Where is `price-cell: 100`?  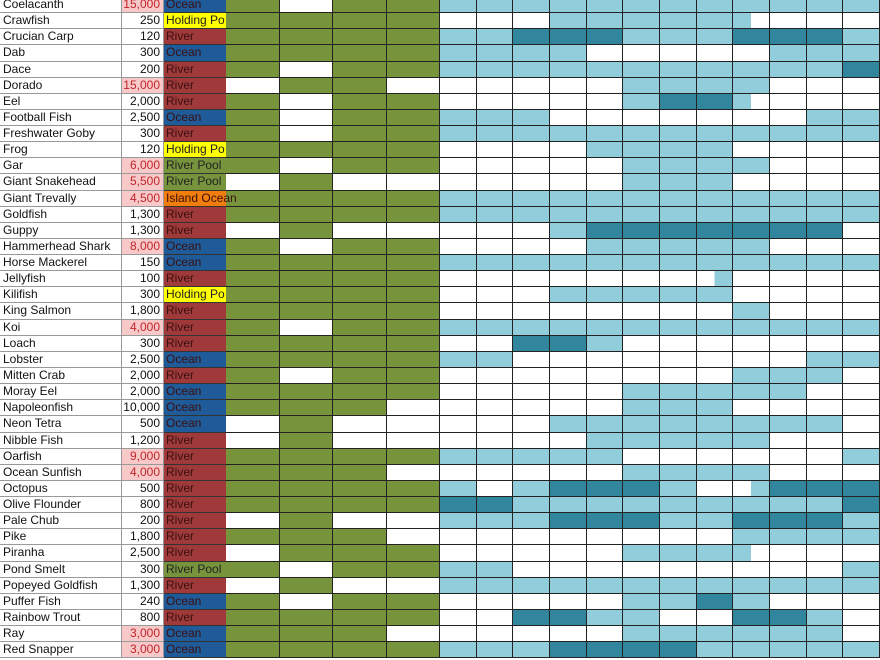
price-cell: 100 is located at coordinates (143, 279).